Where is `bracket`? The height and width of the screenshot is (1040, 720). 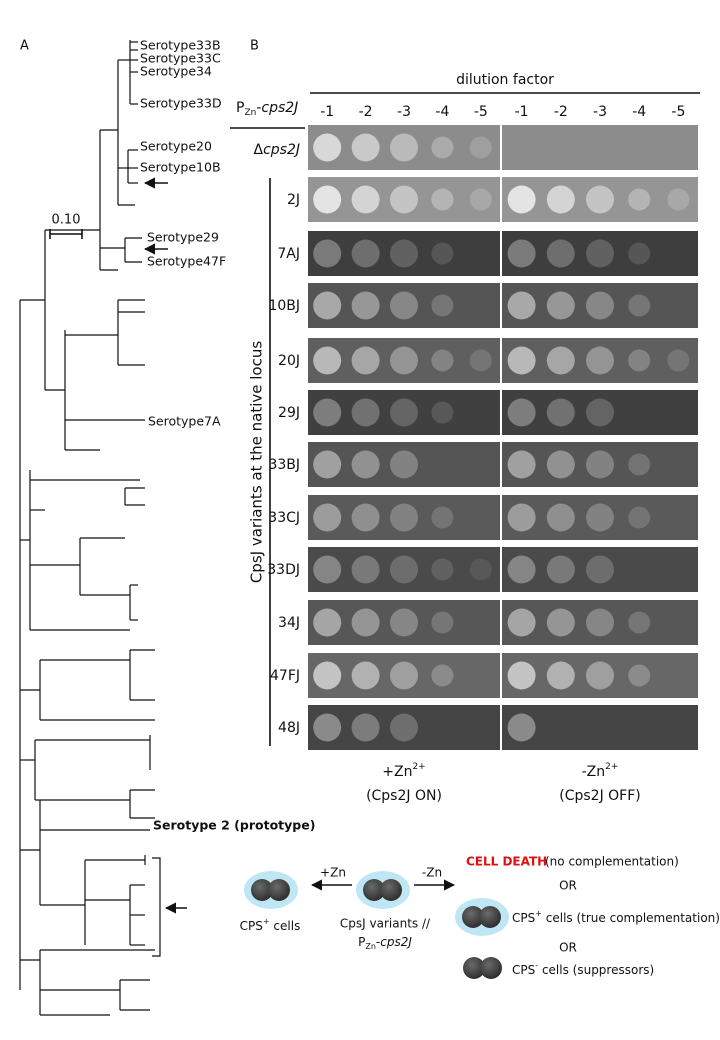
bracket is located at coordinates (156, 907).